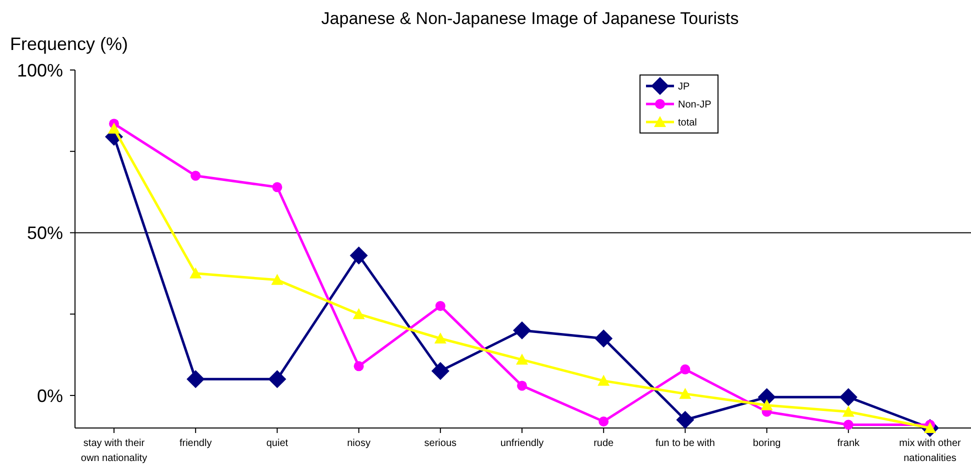  I want to click on legend-label: total, so click(687, 123).